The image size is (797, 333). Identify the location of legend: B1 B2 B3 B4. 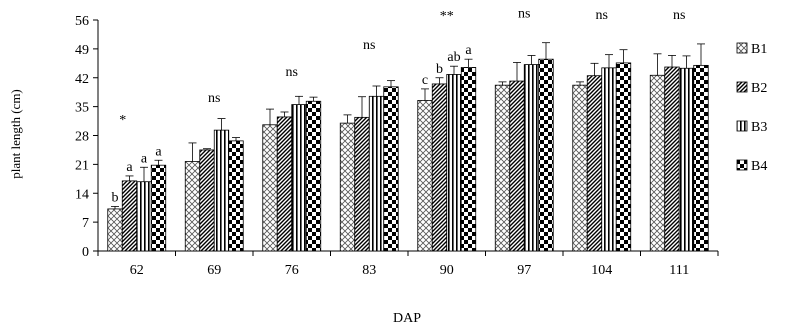
(751, 108).